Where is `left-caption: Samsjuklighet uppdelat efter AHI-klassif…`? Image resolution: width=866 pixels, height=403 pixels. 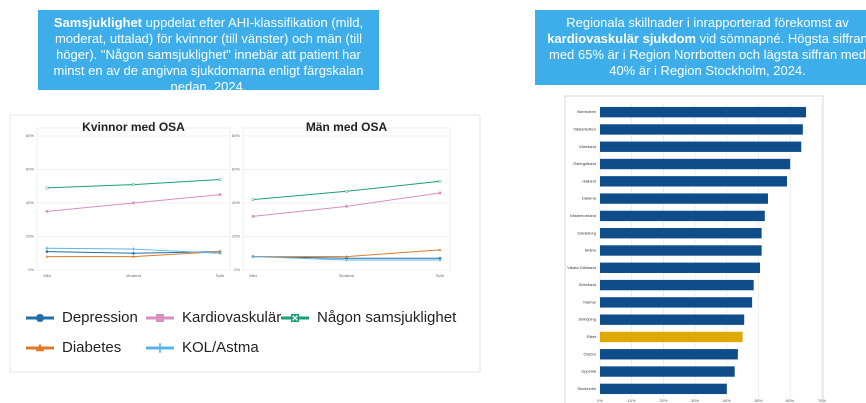 left-caption: Samsjuklighet uppdelat efter AHI-klassif… is located at coordinates (208, 52).